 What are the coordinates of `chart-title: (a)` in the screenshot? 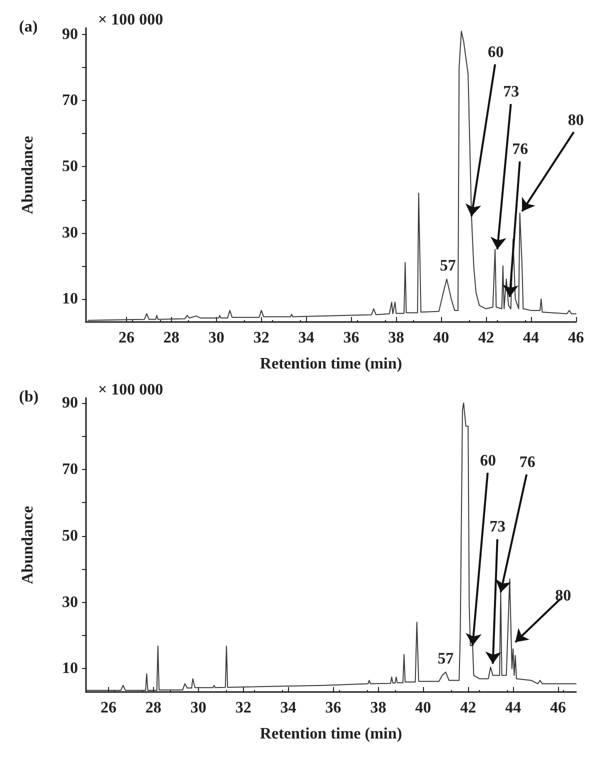 It's located at (28, 27).